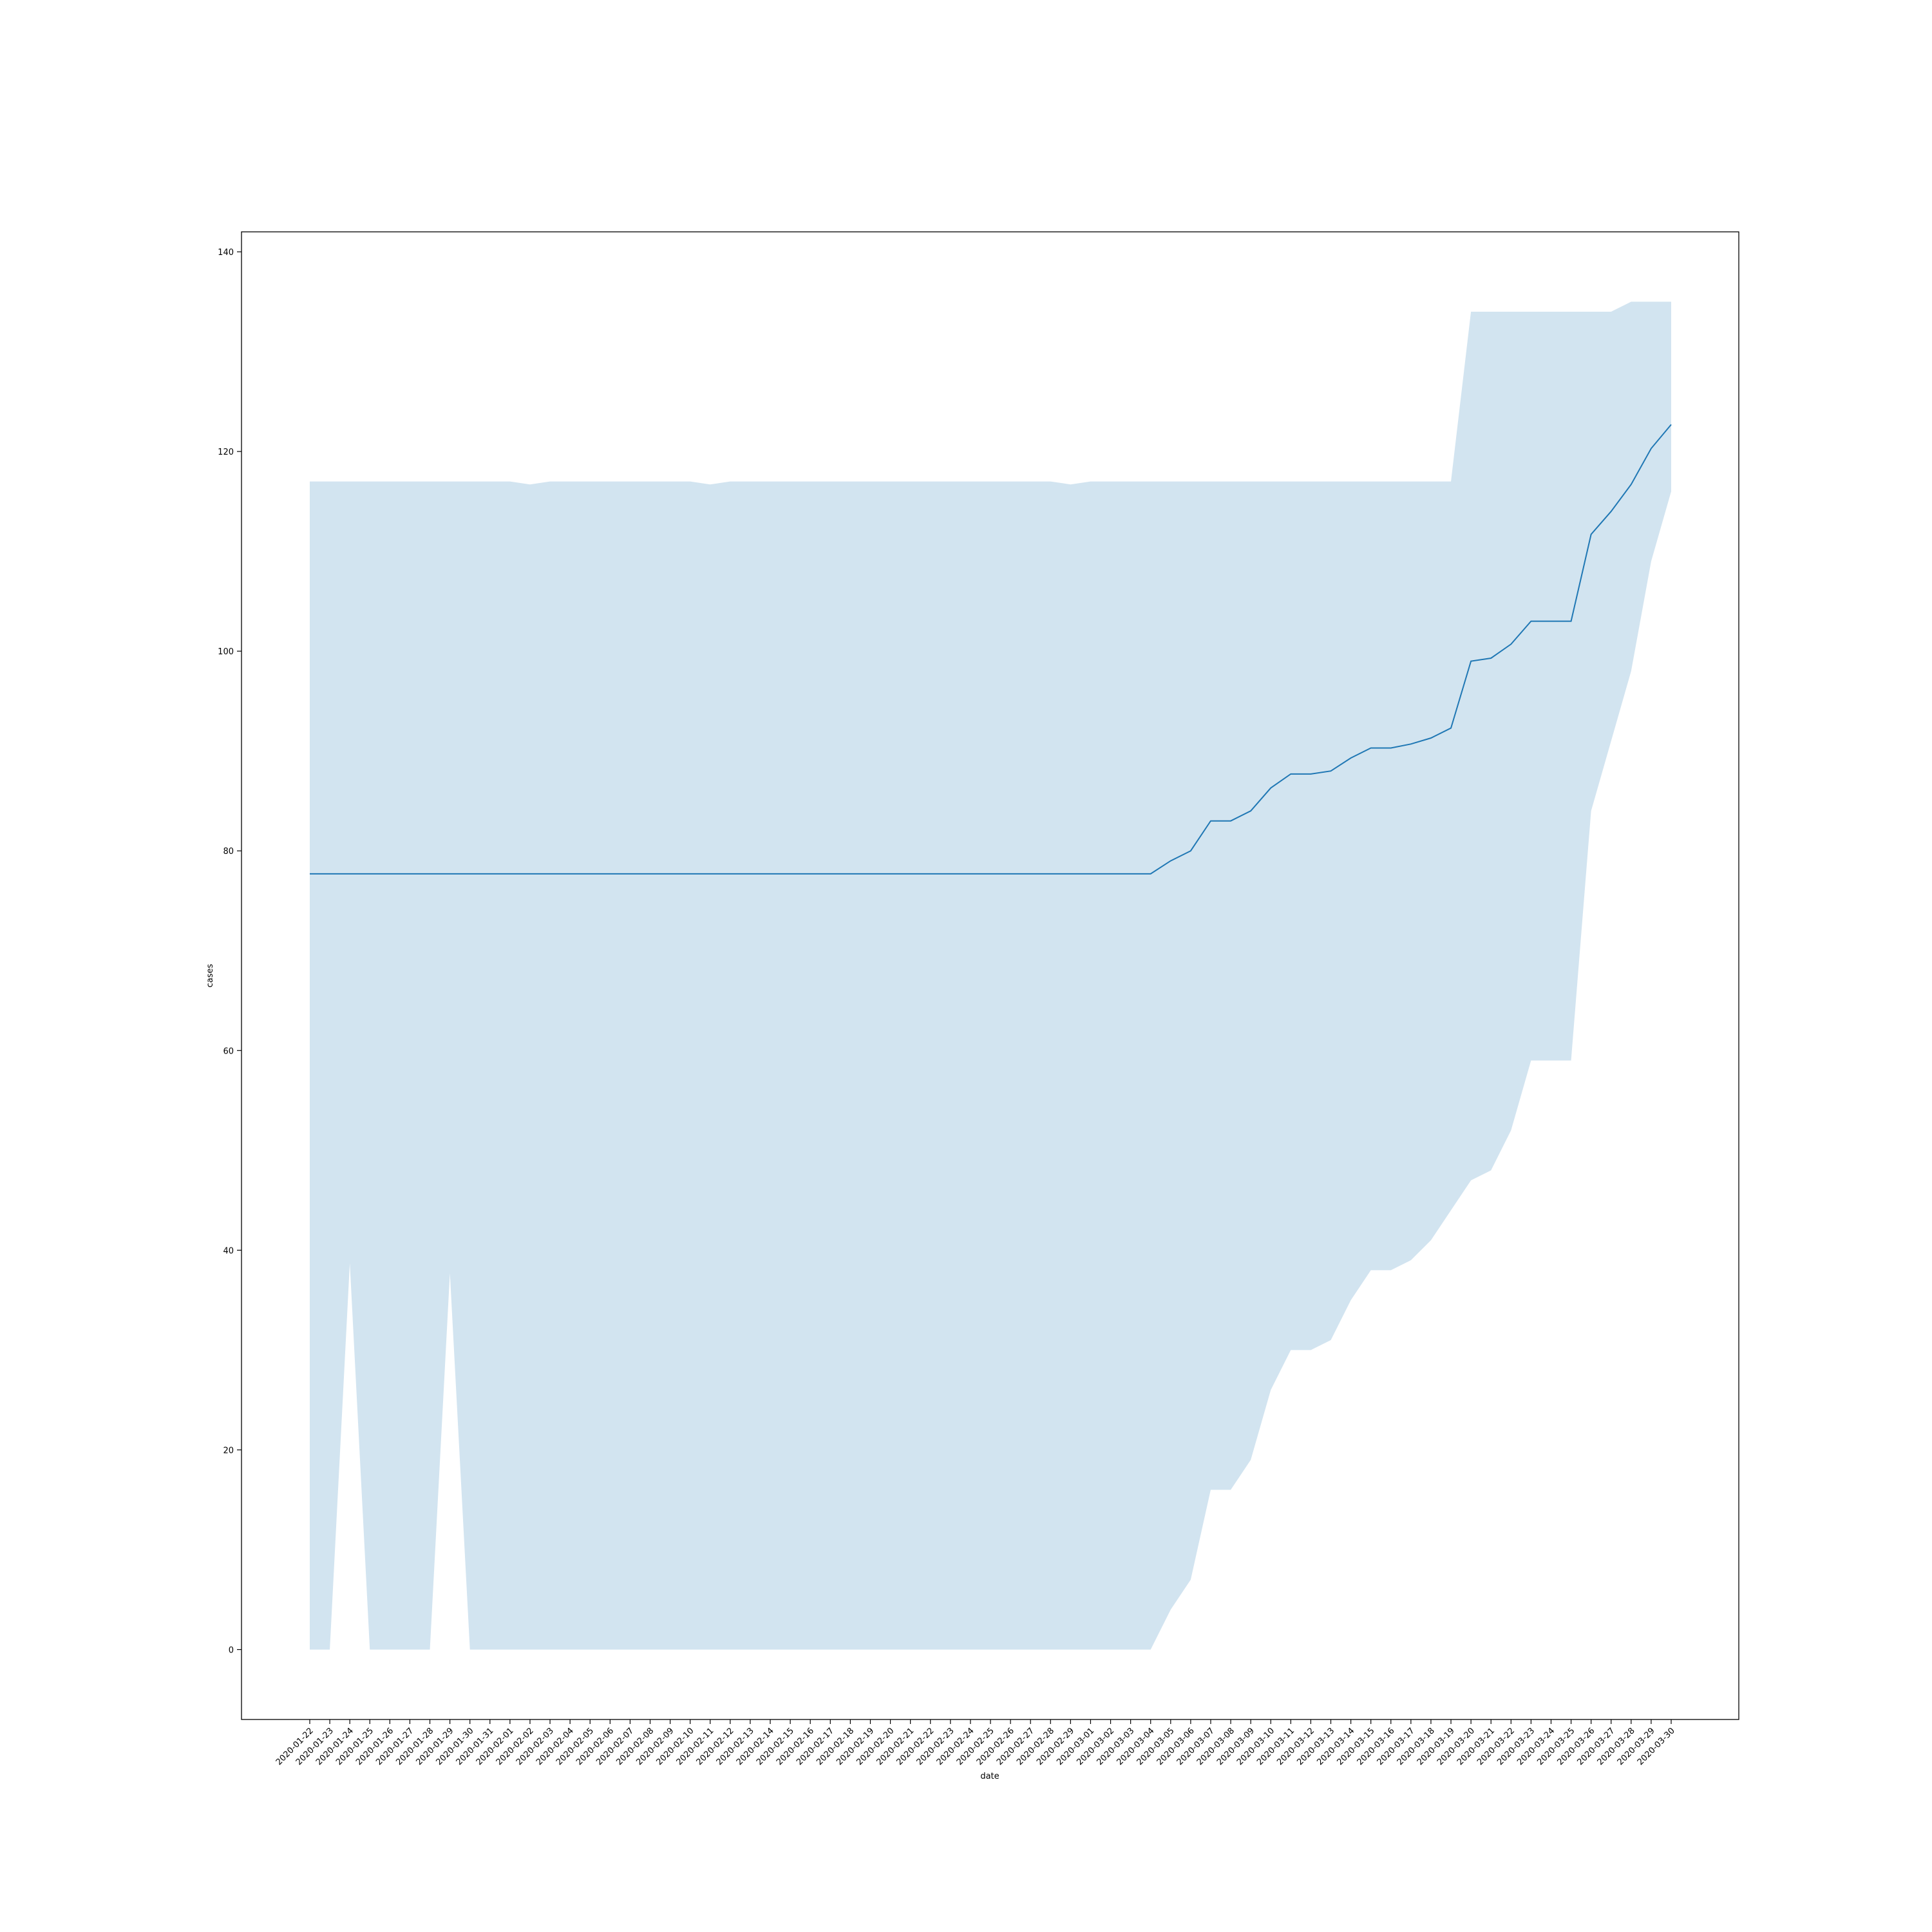  What do you see at coordinates (230, 951) in the screenshot?
I see `y-axis: 0 20 40 60 80 100 120 140` at bounding box center [230, 951].